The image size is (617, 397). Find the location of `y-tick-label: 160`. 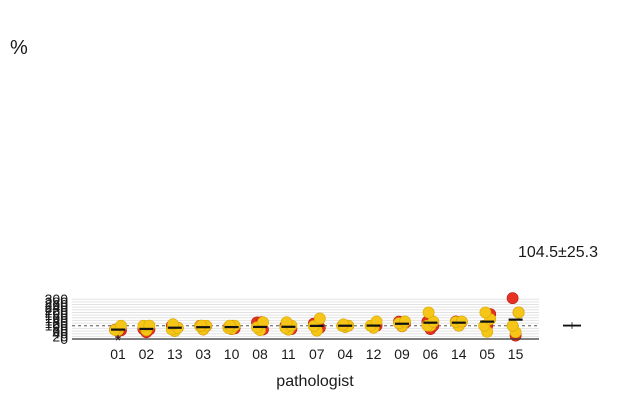

y-tick-label: 160 is located at coordinates (57, 318).